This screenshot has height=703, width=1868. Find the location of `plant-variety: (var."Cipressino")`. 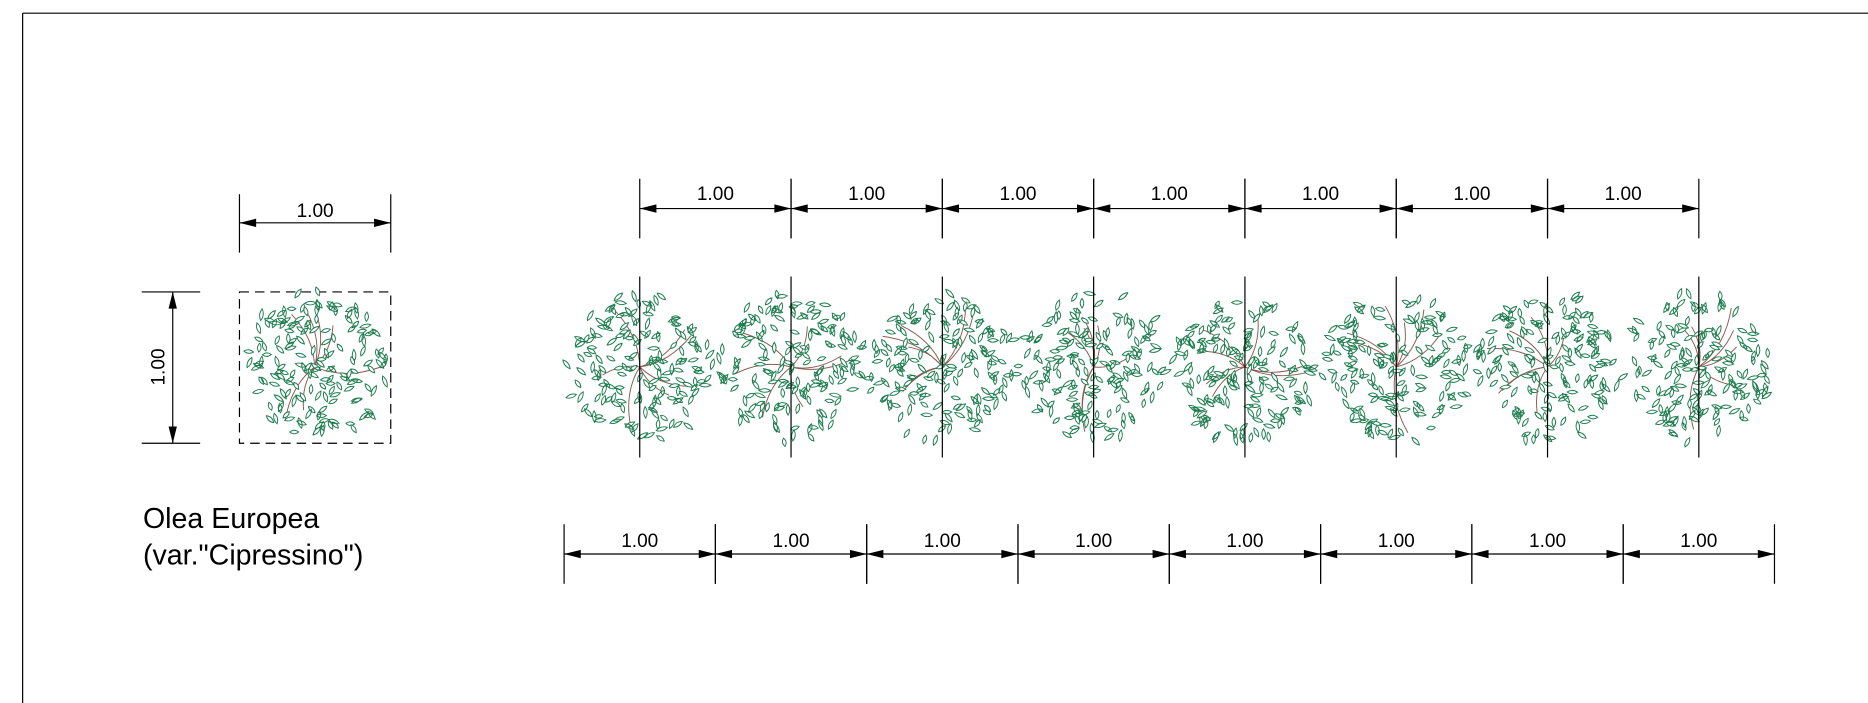

plant-variety: (var."Cipressino") is located at coordinates (253, 556).